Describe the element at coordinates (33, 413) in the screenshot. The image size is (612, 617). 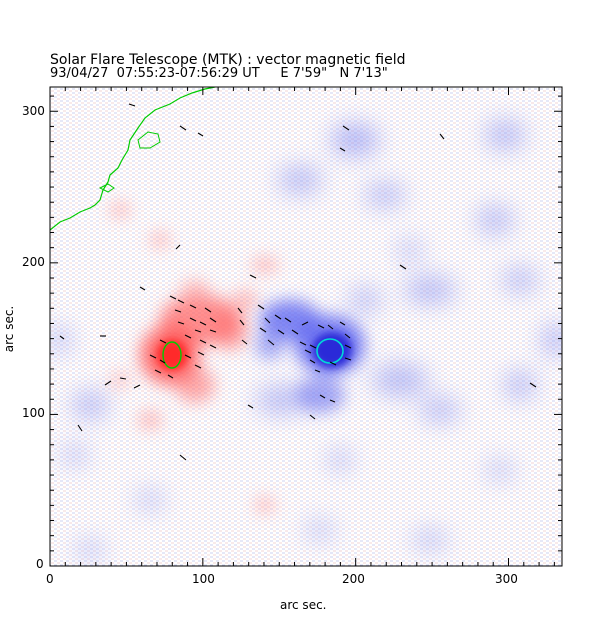
I see `y-tick-100: 100` at that location.